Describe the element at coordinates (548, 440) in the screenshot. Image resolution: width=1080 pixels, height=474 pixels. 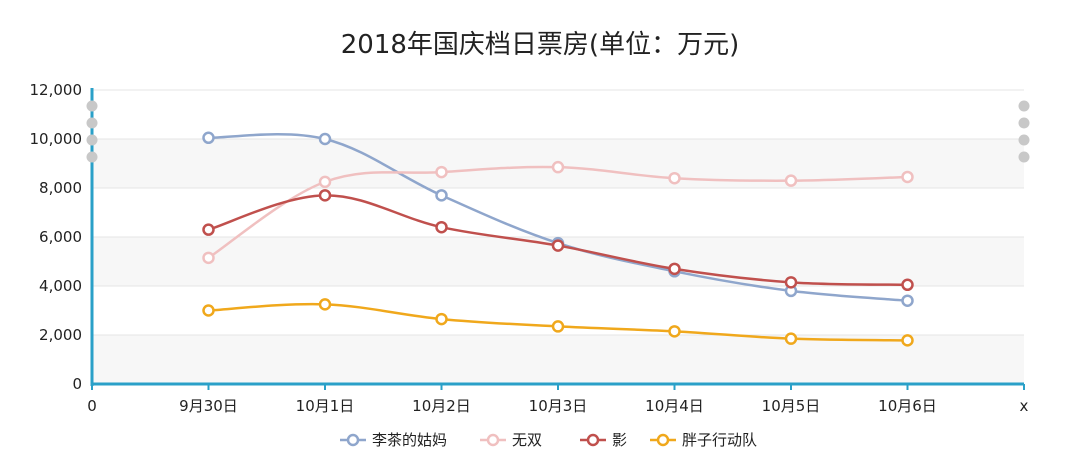
I see `legend: 李茶的姑妈 无双 影 胖子行动队` at that location.